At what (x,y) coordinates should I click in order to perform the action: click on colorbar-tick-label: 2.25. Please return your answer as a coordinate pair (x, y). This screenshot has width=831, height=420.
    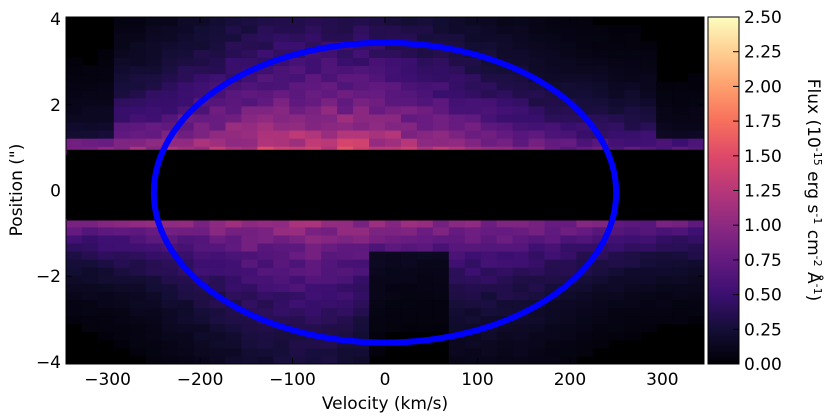
    Looking at the image, I should click on (763, 53).